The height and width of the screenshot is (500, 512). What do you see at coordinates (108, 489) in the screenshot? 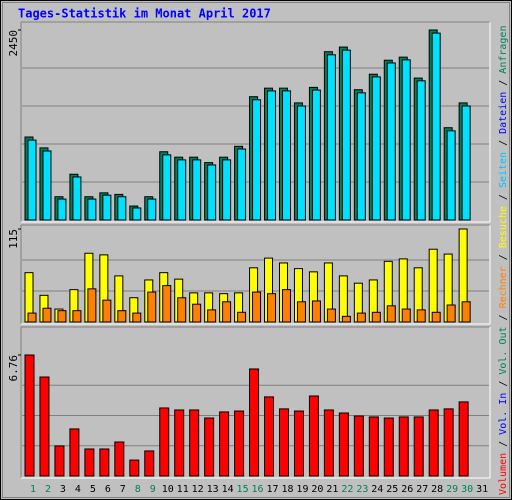
I see `x-tick-label: 6` at bounding box center [108, 489].